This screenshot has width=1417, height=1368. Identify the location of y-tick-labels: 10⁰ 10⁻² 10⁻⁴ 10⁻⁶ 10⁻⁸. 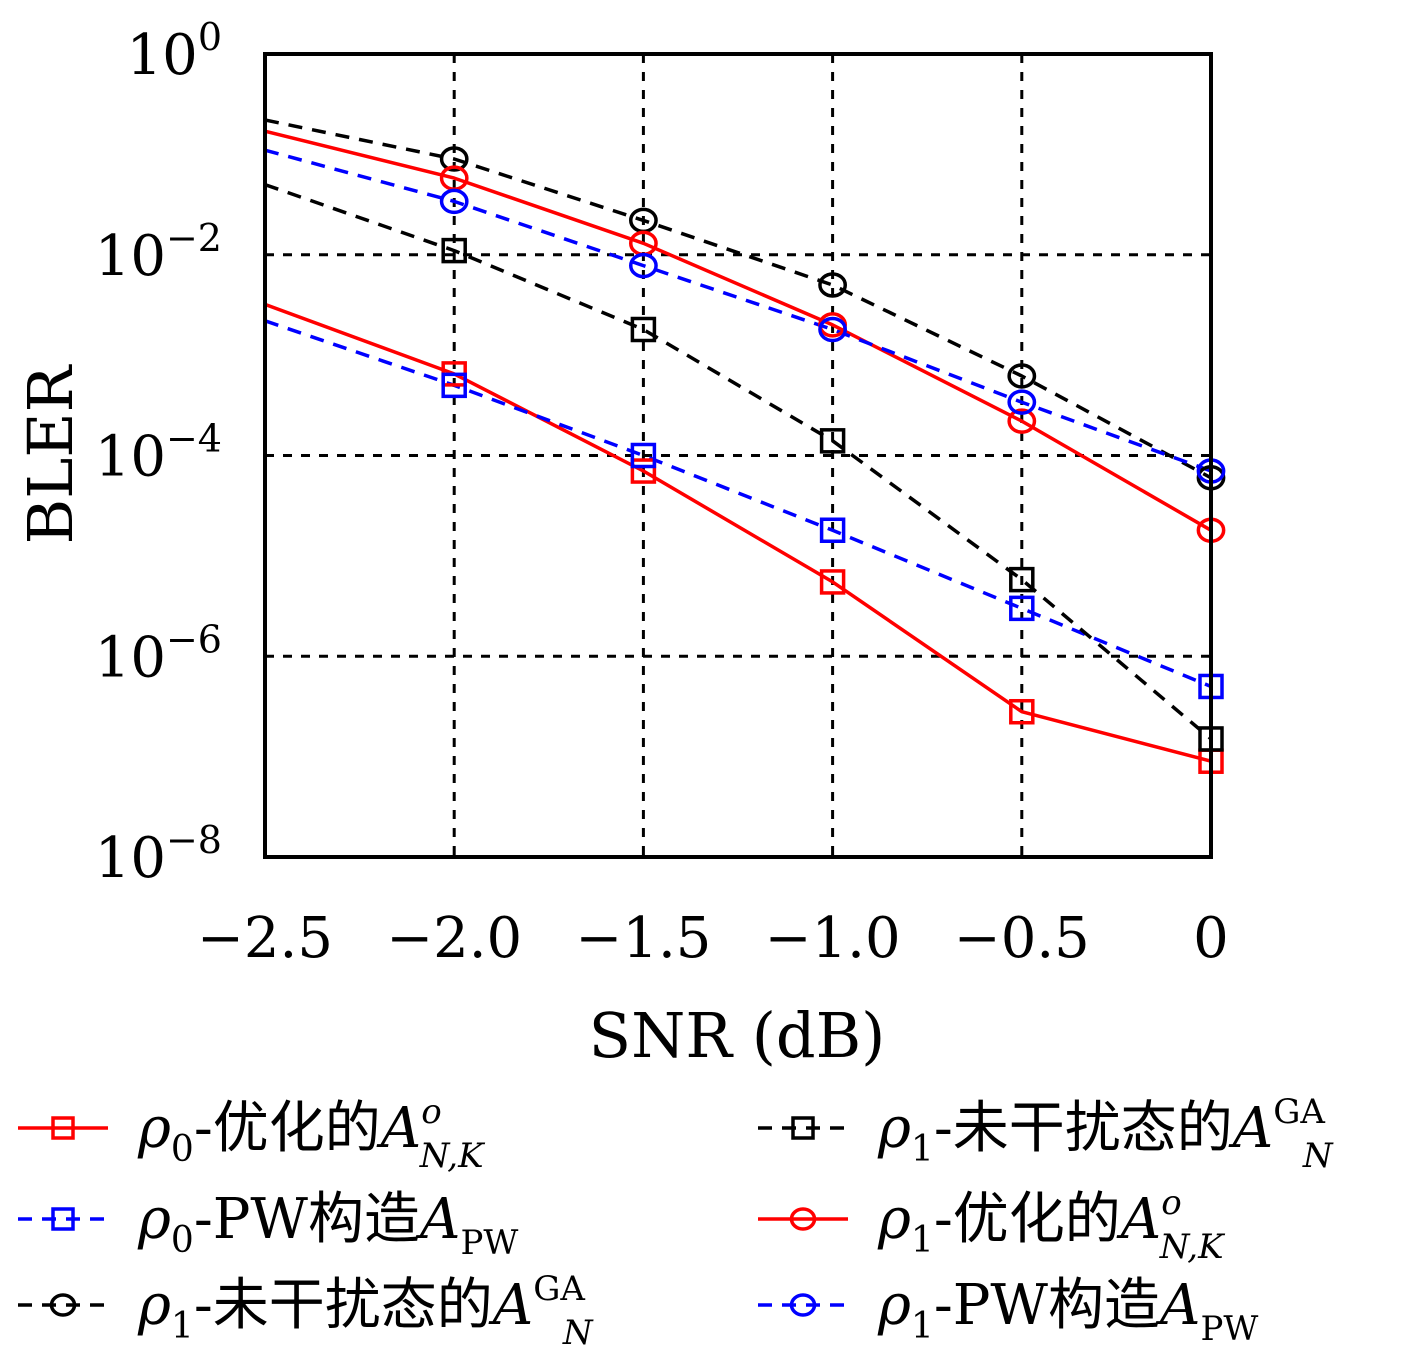
(158, 453).